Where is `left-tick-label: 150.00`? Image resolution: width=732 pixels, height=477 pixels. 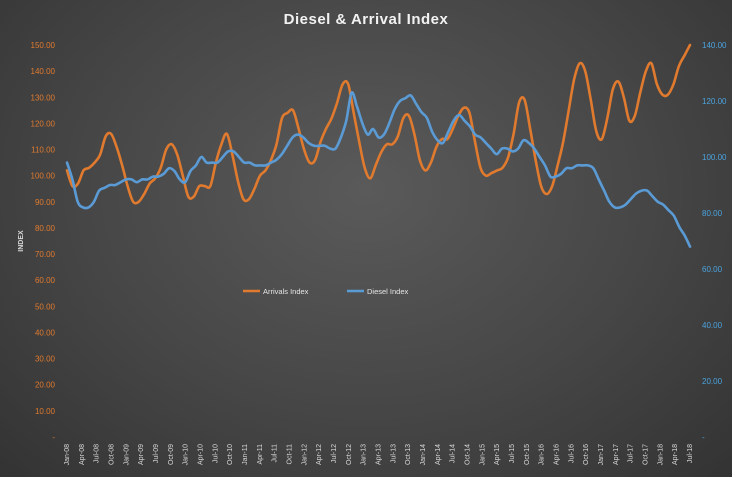
left-tick-label: 150.00 is located at coordinates (43, 45).